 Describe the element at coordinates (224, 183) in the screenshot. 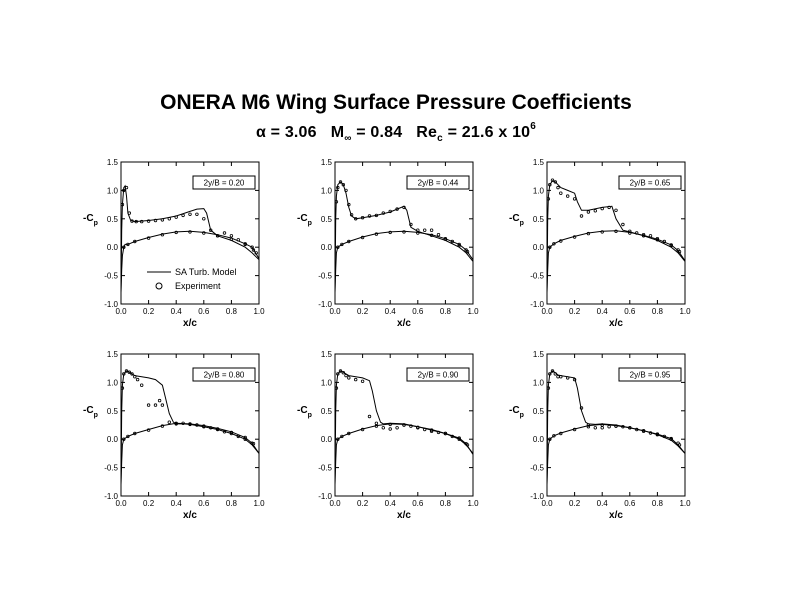

I see `station-label: 2y/B = 0.20` at that location.